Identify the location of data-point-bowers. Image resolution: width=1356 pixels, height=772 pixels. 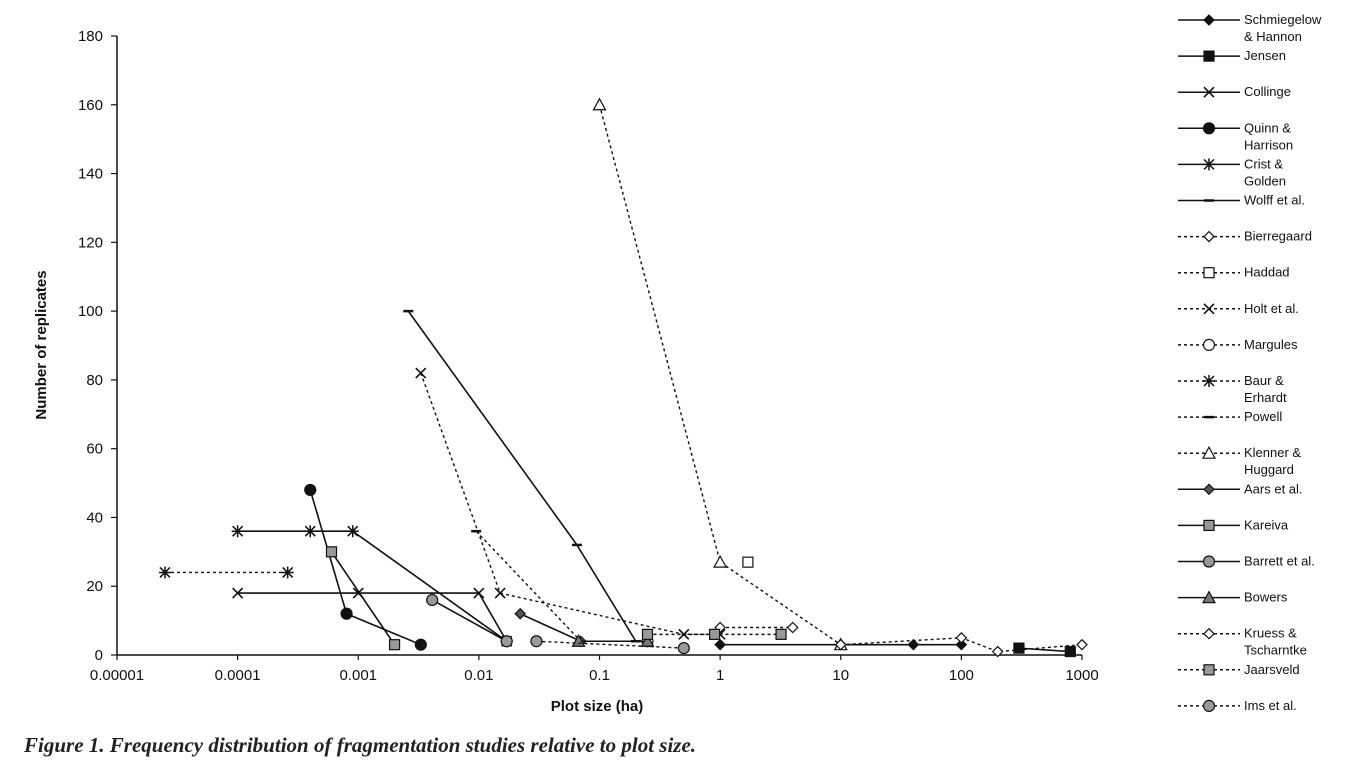
(578, 640).